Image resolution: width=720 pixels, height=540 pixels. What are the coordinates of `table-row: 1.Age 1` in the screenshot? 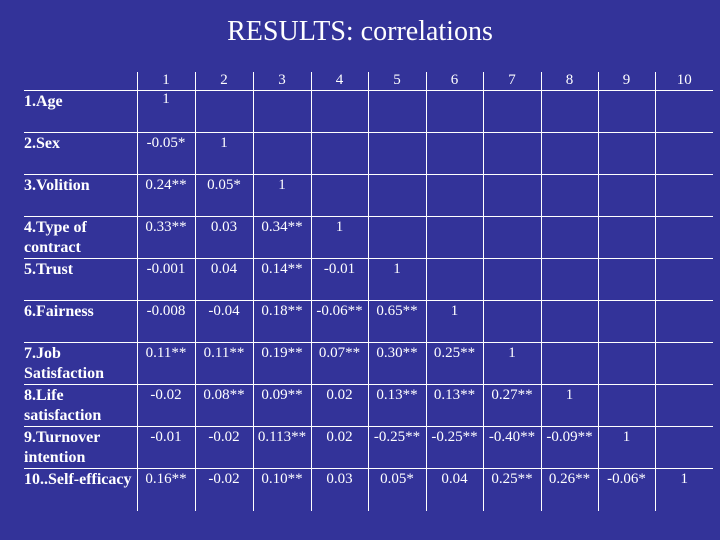 It's located at (368, 111).